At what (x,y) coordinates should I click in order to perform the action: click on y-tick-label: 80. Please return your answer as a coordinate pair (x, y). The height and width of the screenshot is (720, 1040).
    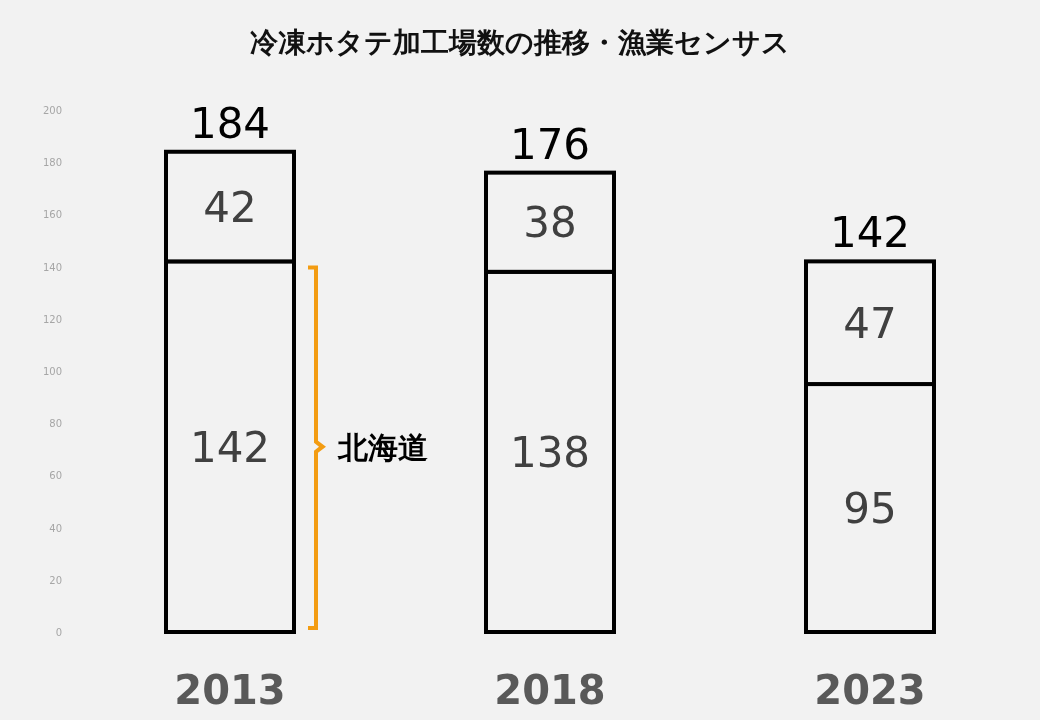
    Looking at the image, I should click on (55, 424).